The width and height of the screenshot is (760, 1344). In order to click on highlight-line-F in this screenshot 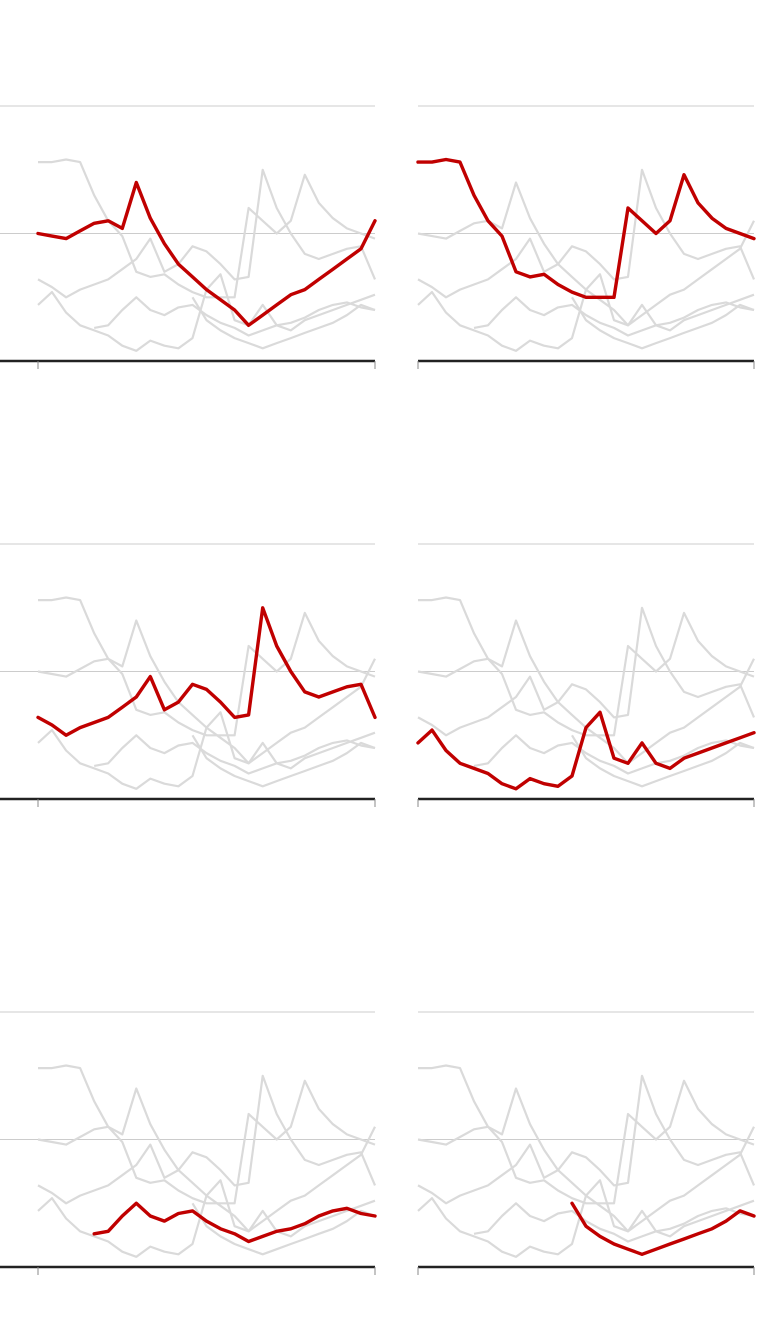, I will do `click(663, 1228)`.